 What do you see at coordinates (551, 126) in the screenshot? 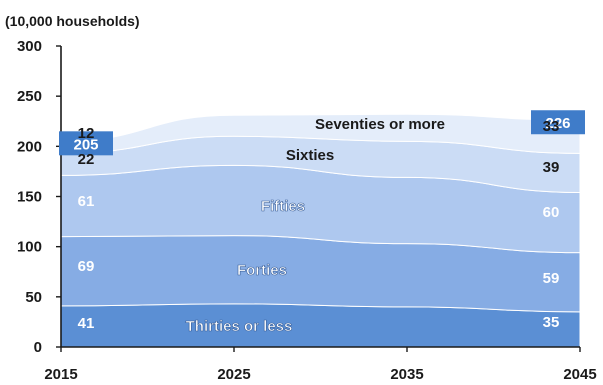
I see `value-label-end: 33` at bounding box center [551, 126].